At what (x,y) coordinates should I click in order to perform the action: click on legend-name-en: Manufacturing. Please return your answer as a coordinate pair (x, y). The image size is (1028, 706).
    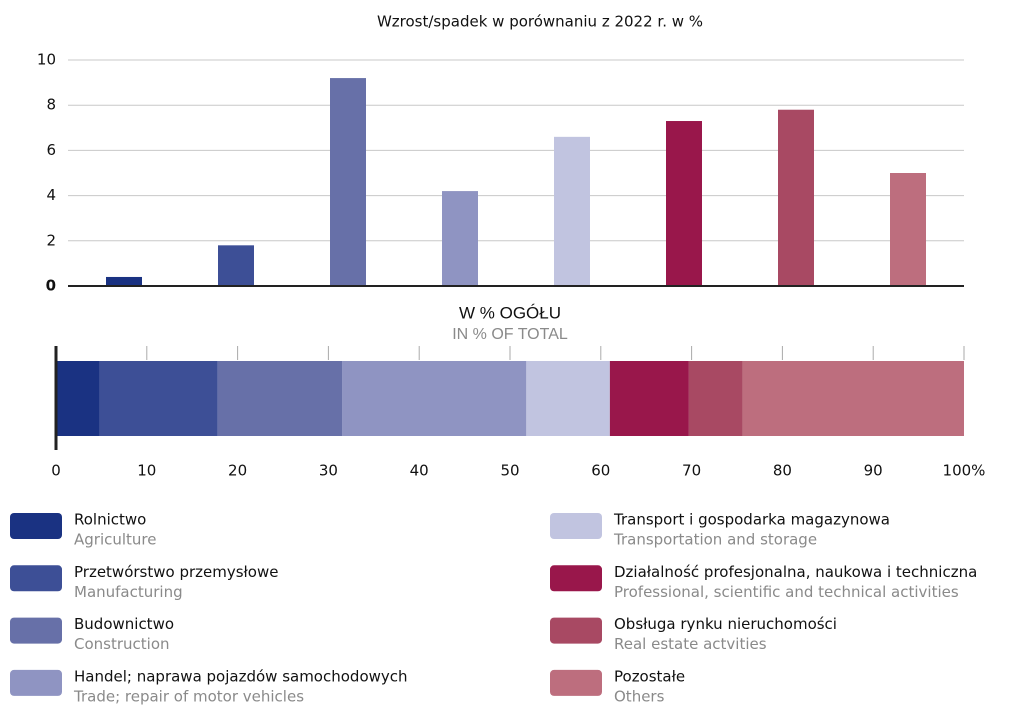
    Looking at the image, I should click on (128, 592).